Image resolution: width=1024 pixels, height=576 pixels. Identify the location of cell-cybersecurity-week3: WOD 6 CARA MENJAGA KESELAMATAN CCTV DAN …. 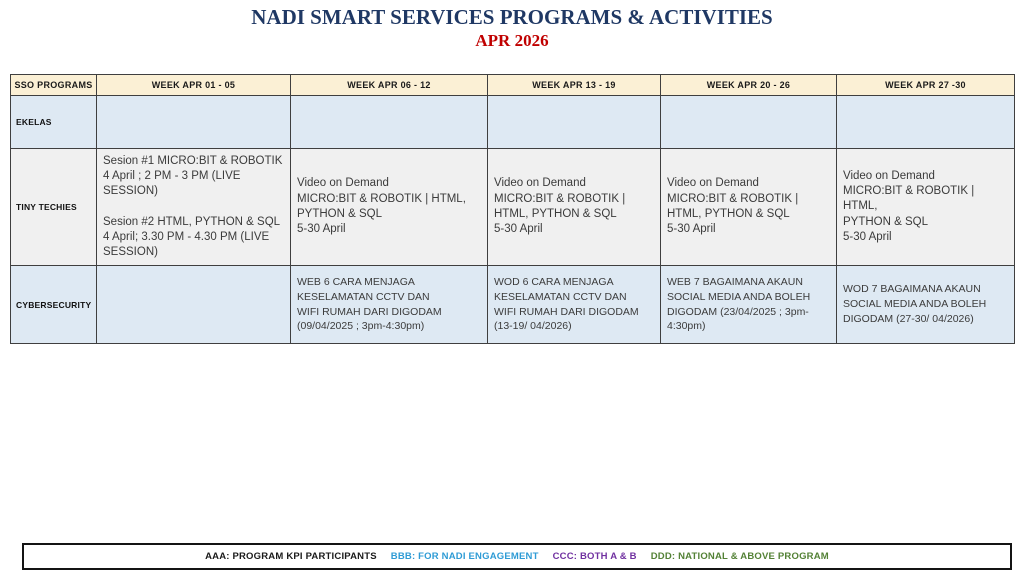
(574, 304).